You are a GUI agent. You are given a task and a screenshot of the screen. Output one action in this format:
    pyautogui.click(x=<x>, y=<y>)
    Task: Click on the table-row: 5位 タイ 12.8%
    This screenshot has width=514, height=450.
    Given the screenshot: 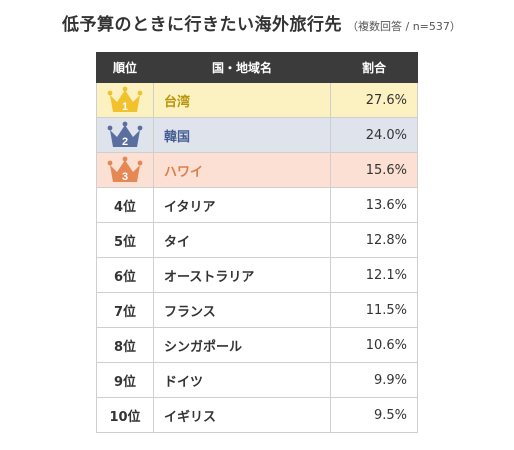 What is the action you would take?
    pyautogui.click(x=257, y=240)
    